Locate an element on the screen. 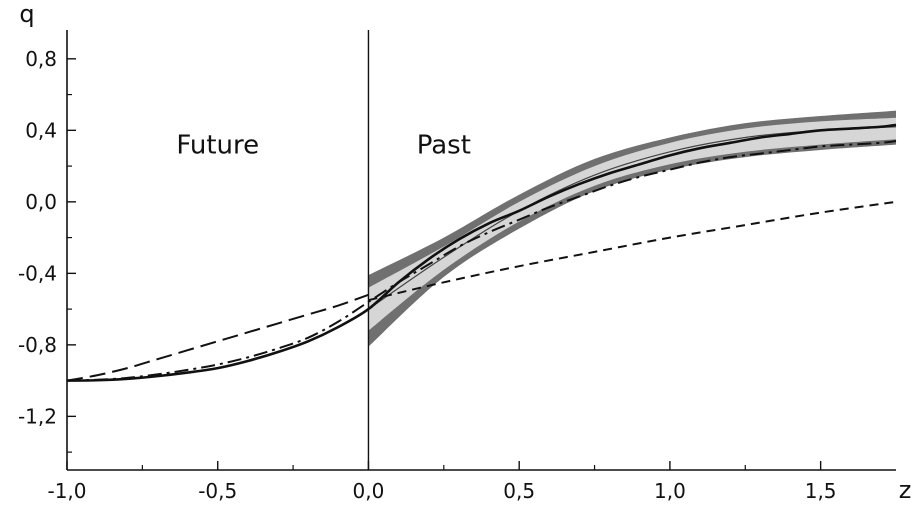  x-tick-label: -1,0 is located at coordinates (66, 491).